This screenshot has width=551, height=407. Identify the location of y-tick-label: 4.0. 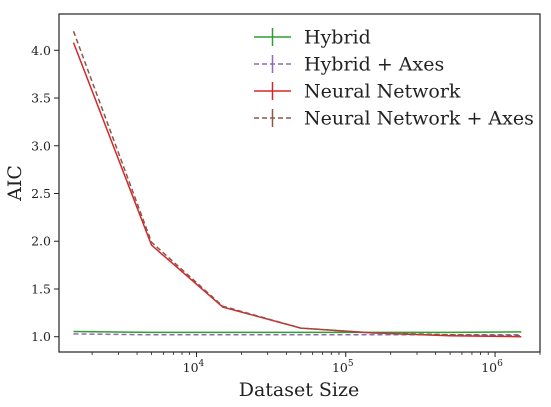
(41, 50).